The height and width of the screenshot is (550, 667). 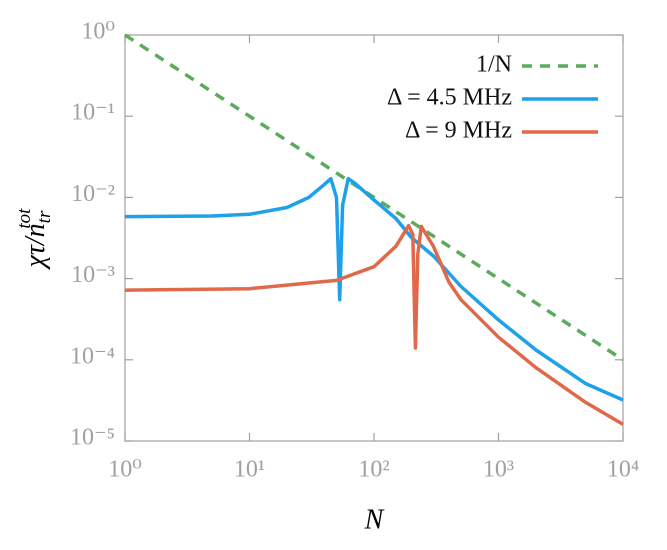 What do you see at coordinates (125, 470) in the screenshot?
I see `x-tick-label: 10⁰` at bounding box center [125, 470].